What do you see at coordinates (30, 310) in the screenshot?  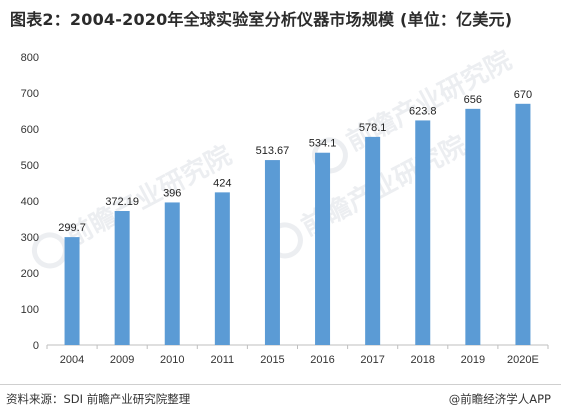 I see `y-tick-label: 100` at bounding box center [30, 310].